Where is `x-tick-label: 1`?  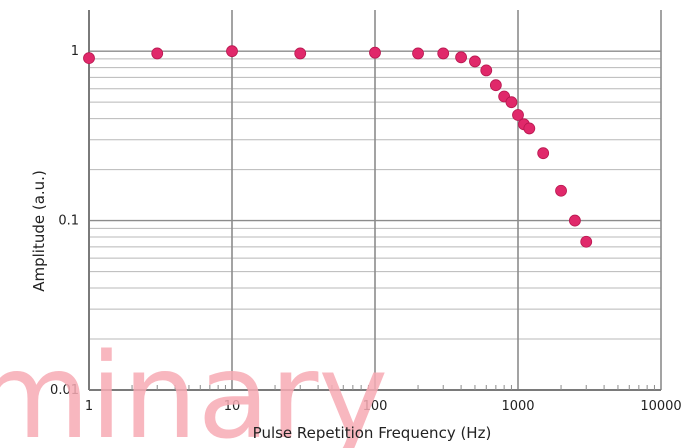 x-tick-label: 1 is located at coordinates (89, 406).